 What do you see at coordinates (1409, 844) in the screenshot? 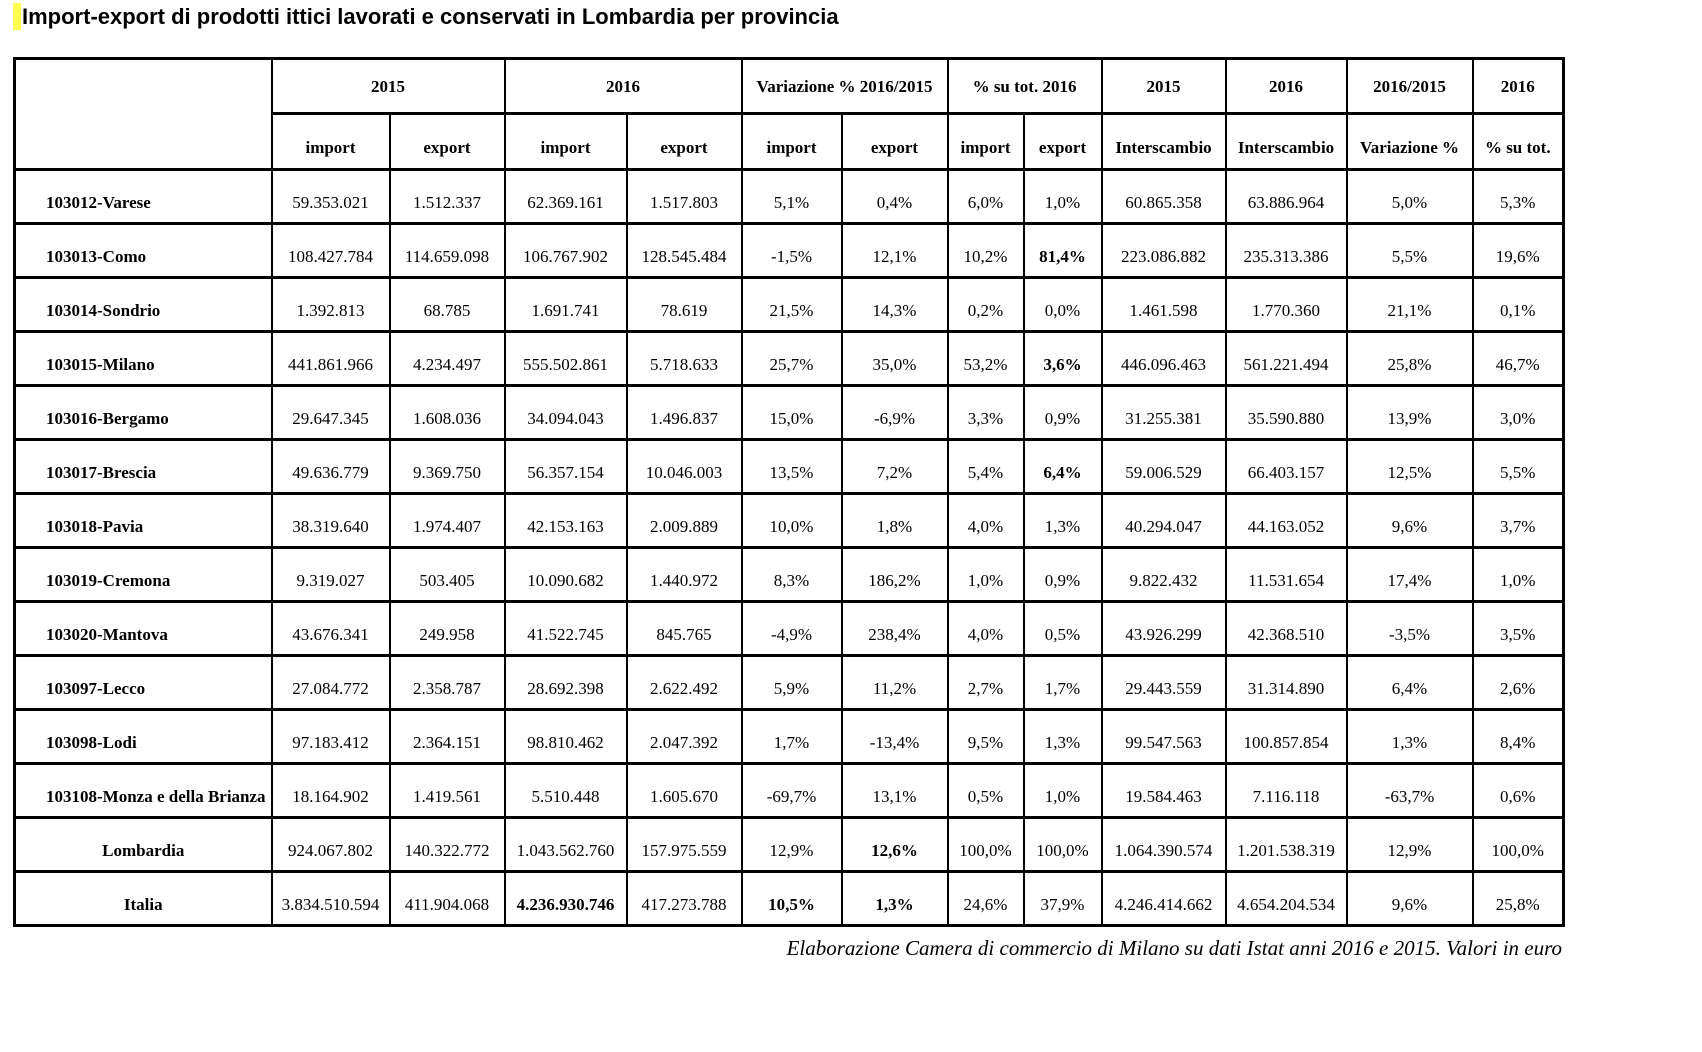
I see `table-cell: 12,9%` at bounding box center [1409, 844].